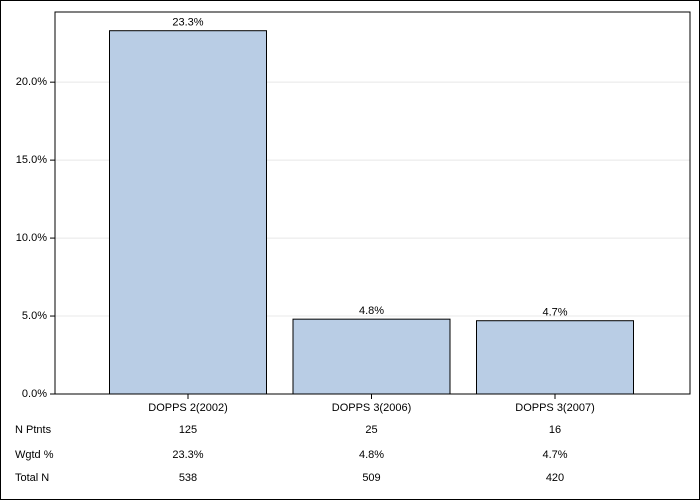 This screenshot has width=700, height=500. What do you see at coordinates (554, 313) in the screenshot?
I see `value-label: 4.7%` at bounding box center [554, 313].